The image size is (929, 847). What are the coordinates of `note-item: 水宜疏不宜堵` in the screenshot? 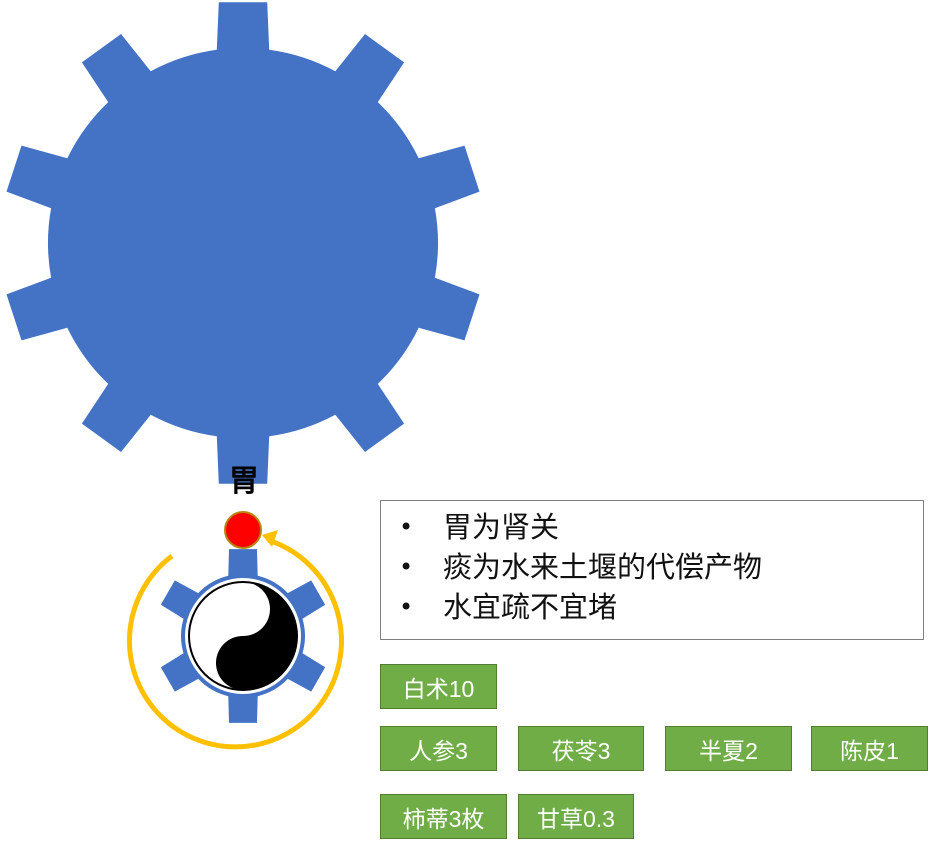 It's located at (652, 607).